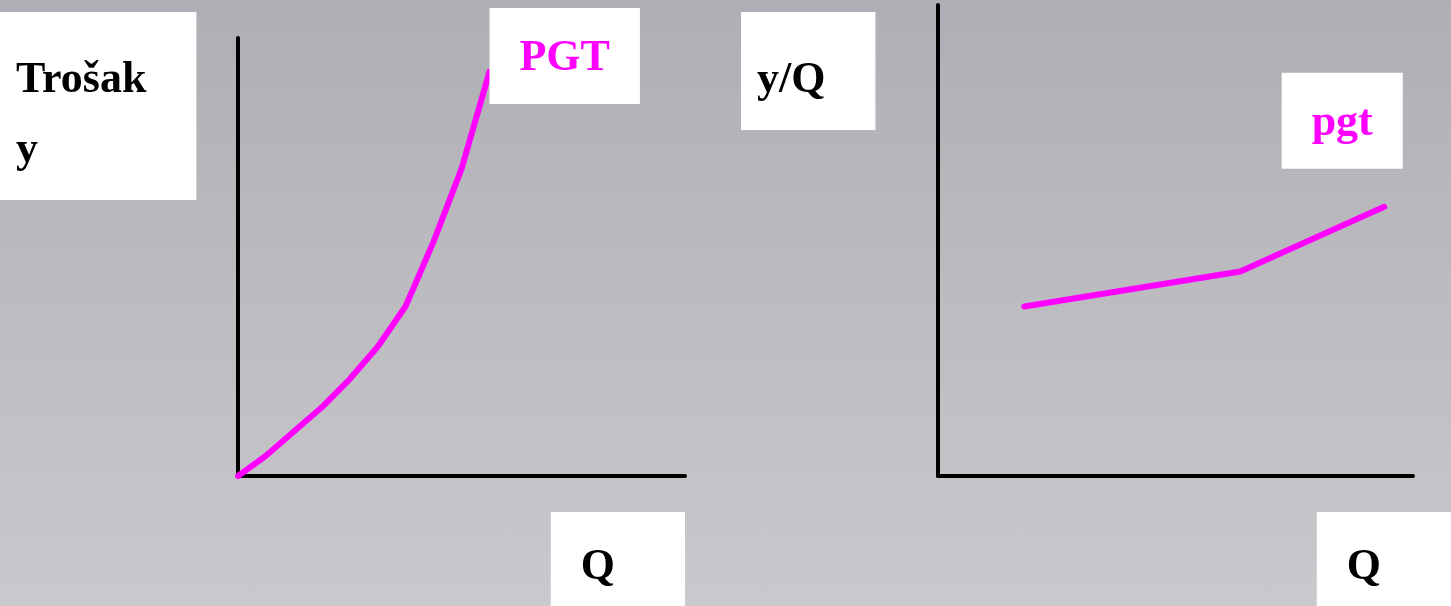 The height and width of the screenshot is (606, 1451). Describe the element at coordinates (81, 112) in the screenshot. I see `y-axis-title: Trošak y` at that location.